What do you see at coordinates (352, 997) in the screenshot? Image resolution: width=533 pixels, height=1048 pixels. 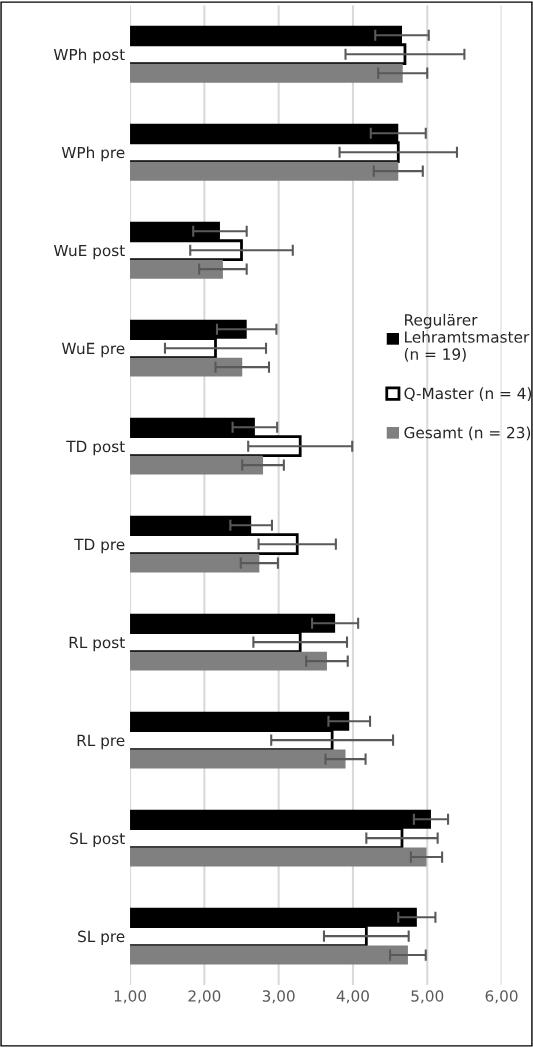 I see `x-tick-label: 4,00` at bounding box center [352, 997].